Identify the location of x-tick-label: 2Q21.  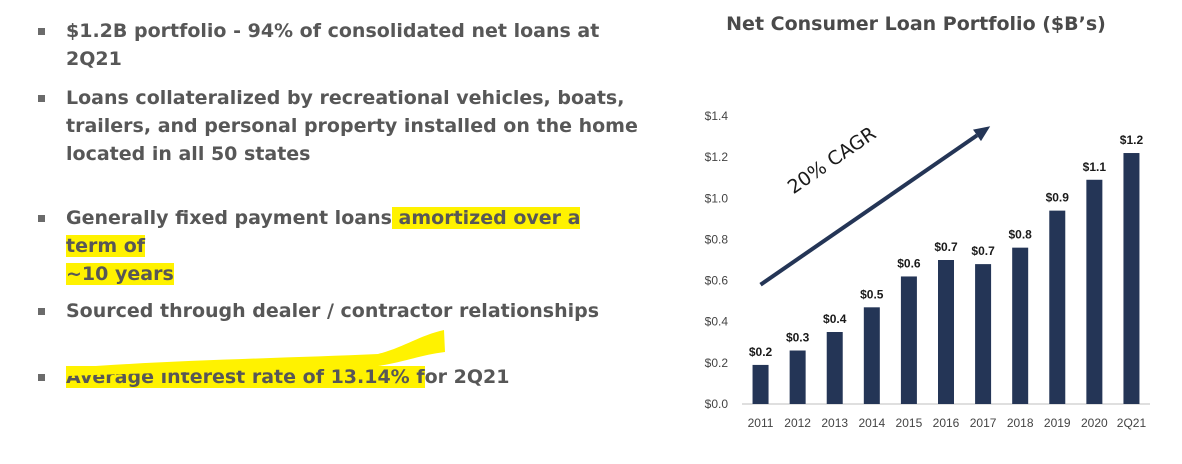
(1132, 423).